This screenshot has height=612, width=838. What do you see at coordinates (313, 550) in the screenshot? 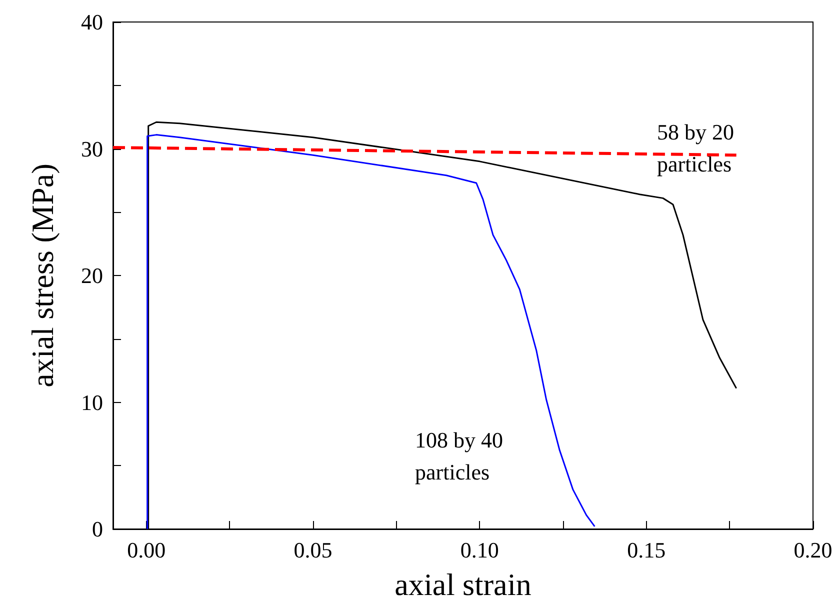
I see `x-tick-label: 0.05` at bounding box center [313, 550].